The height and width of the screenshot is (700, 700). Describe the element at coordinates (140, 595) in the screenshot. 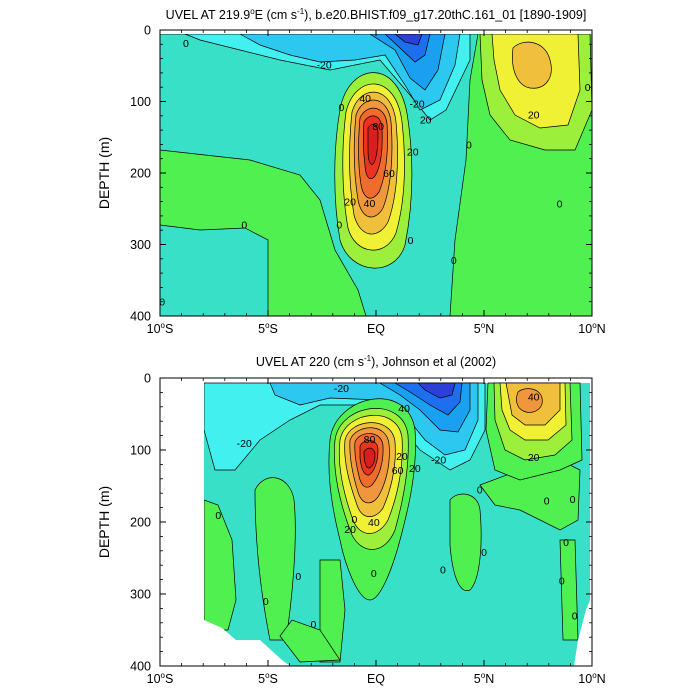

I see `y-tick-label: 300` at that location.